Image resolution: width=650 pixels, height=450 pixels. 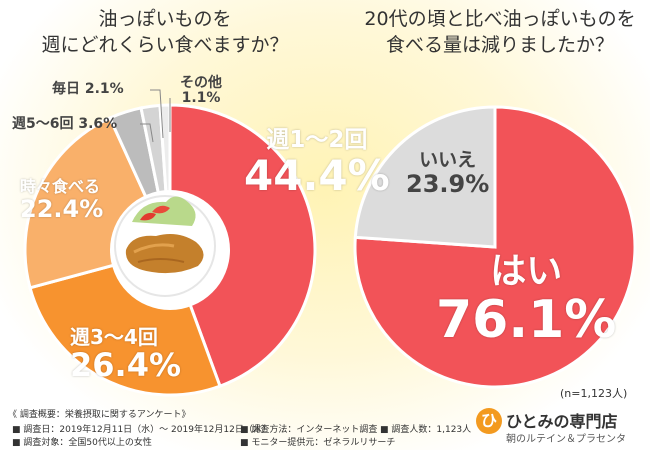 What do you see at coordinates (165, 45) in the screenshot?
I see `question-1-line-2: 週にどれくらい食べますか？` at bounding box center [165, 45].